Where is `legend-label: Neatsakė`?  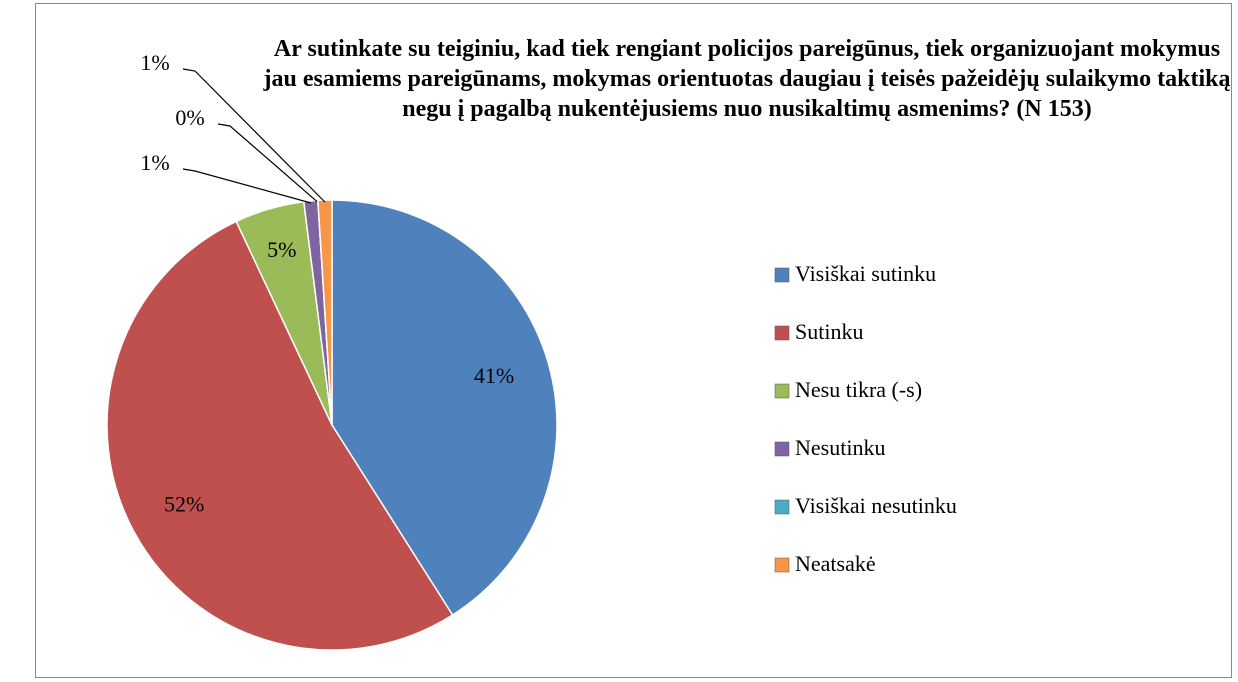 legend-label: Neatsakė is located at coordinates (835, 563).